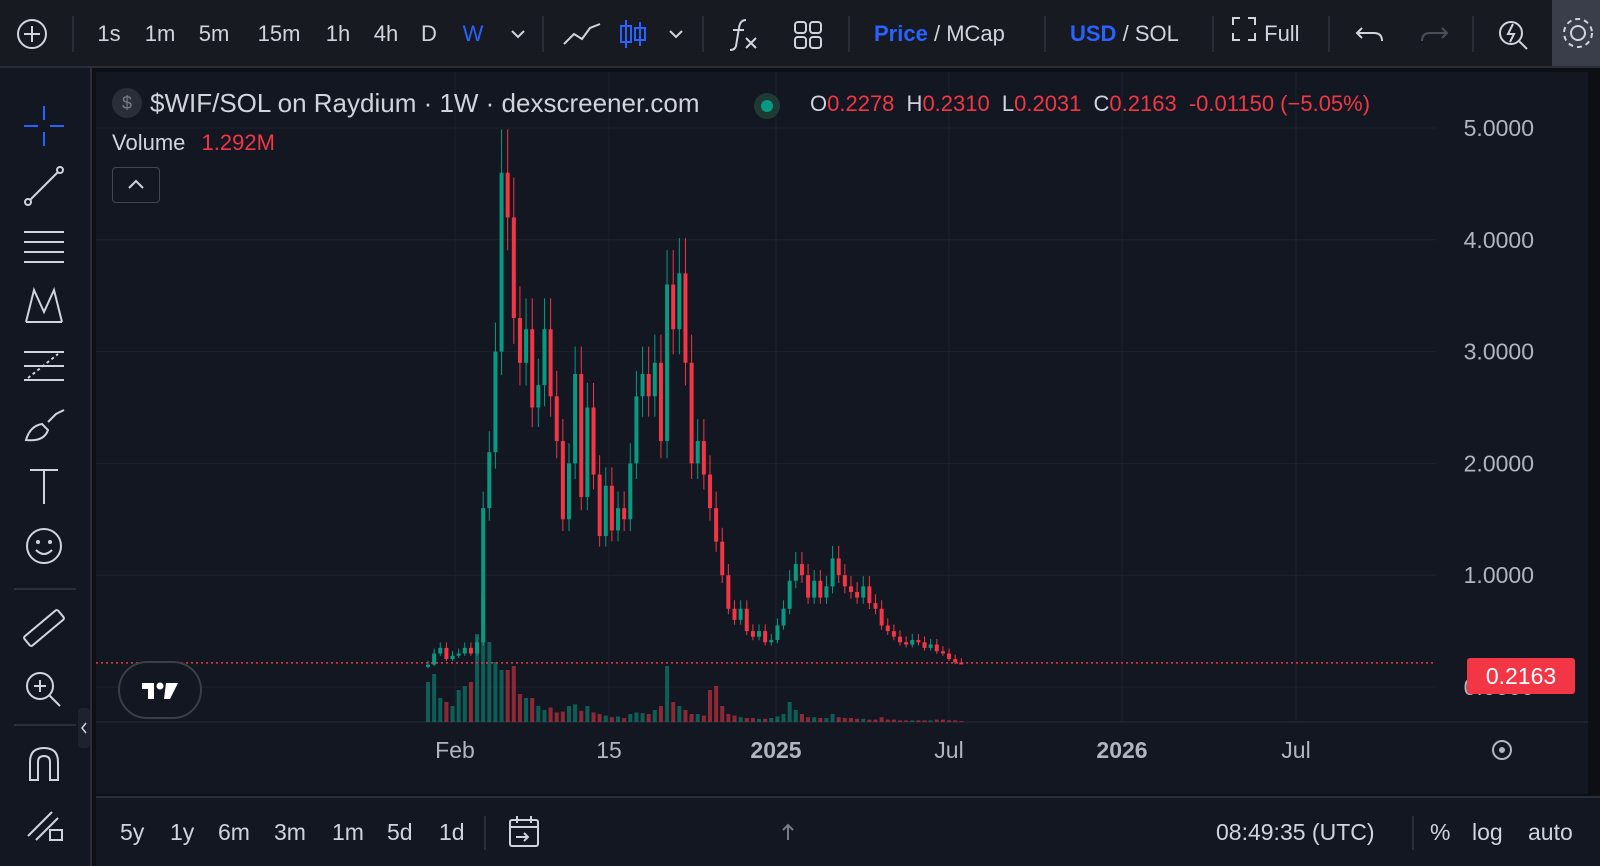 This screenshot has width=1600, height=866. I want to click on chart-type-chevron-icon, so click(676, 34).